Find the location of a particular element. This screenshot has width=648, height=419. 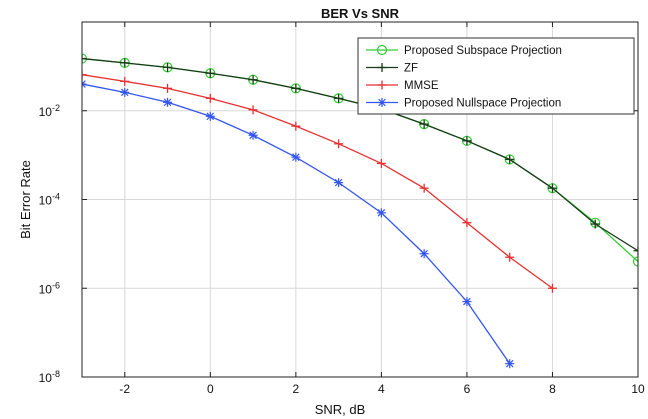

legend-item: Proposed Subspace Projection is located at coordinates (464, 50).